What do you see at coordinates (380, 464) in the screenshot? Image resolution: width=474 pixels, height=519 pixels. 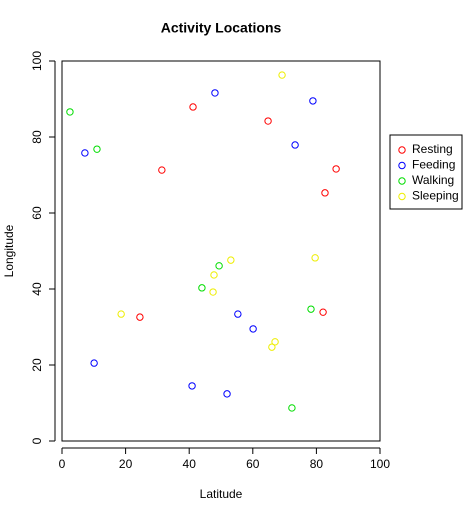 I see `x-tick-label: 100` at bounding box center [380, 464].